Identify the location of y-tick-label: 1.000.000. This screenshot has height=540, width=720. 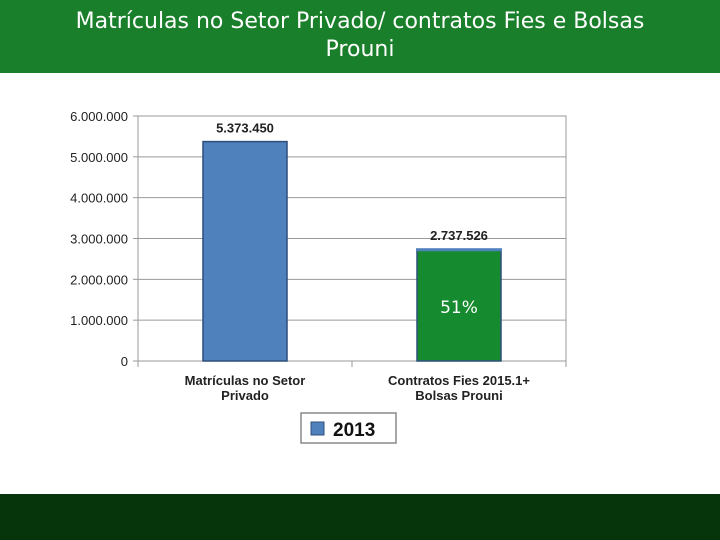
(99, 320).